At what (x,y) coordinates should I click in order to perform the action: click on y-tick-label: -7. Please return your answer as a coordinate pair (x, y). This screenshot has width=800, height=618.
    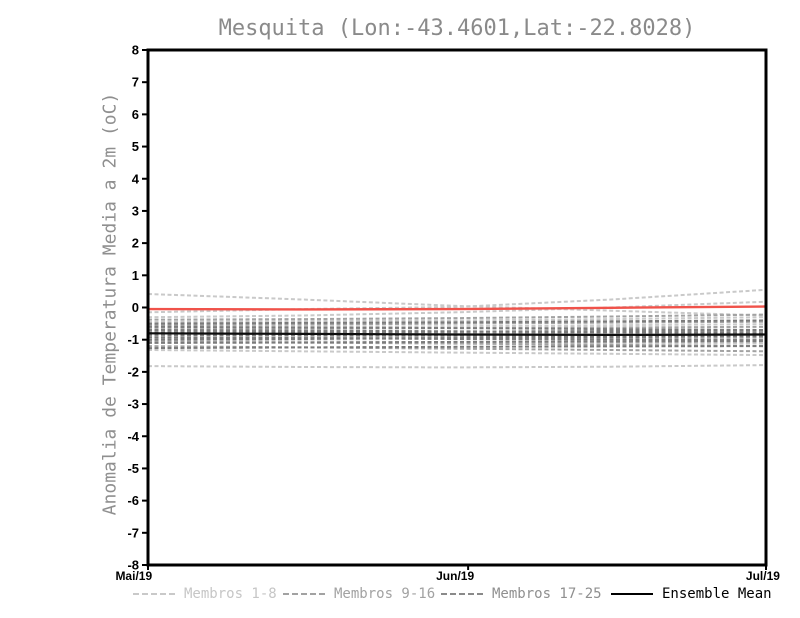
    Looking at the image, I should click on (133, 532).